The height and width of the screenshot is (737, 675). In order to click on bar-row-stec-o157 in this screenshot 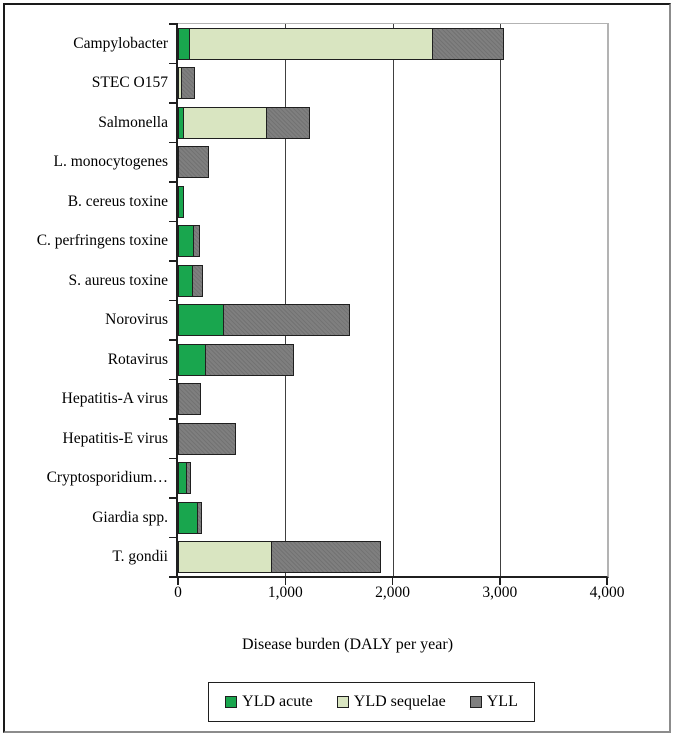, I will do `click(186, 83)`.